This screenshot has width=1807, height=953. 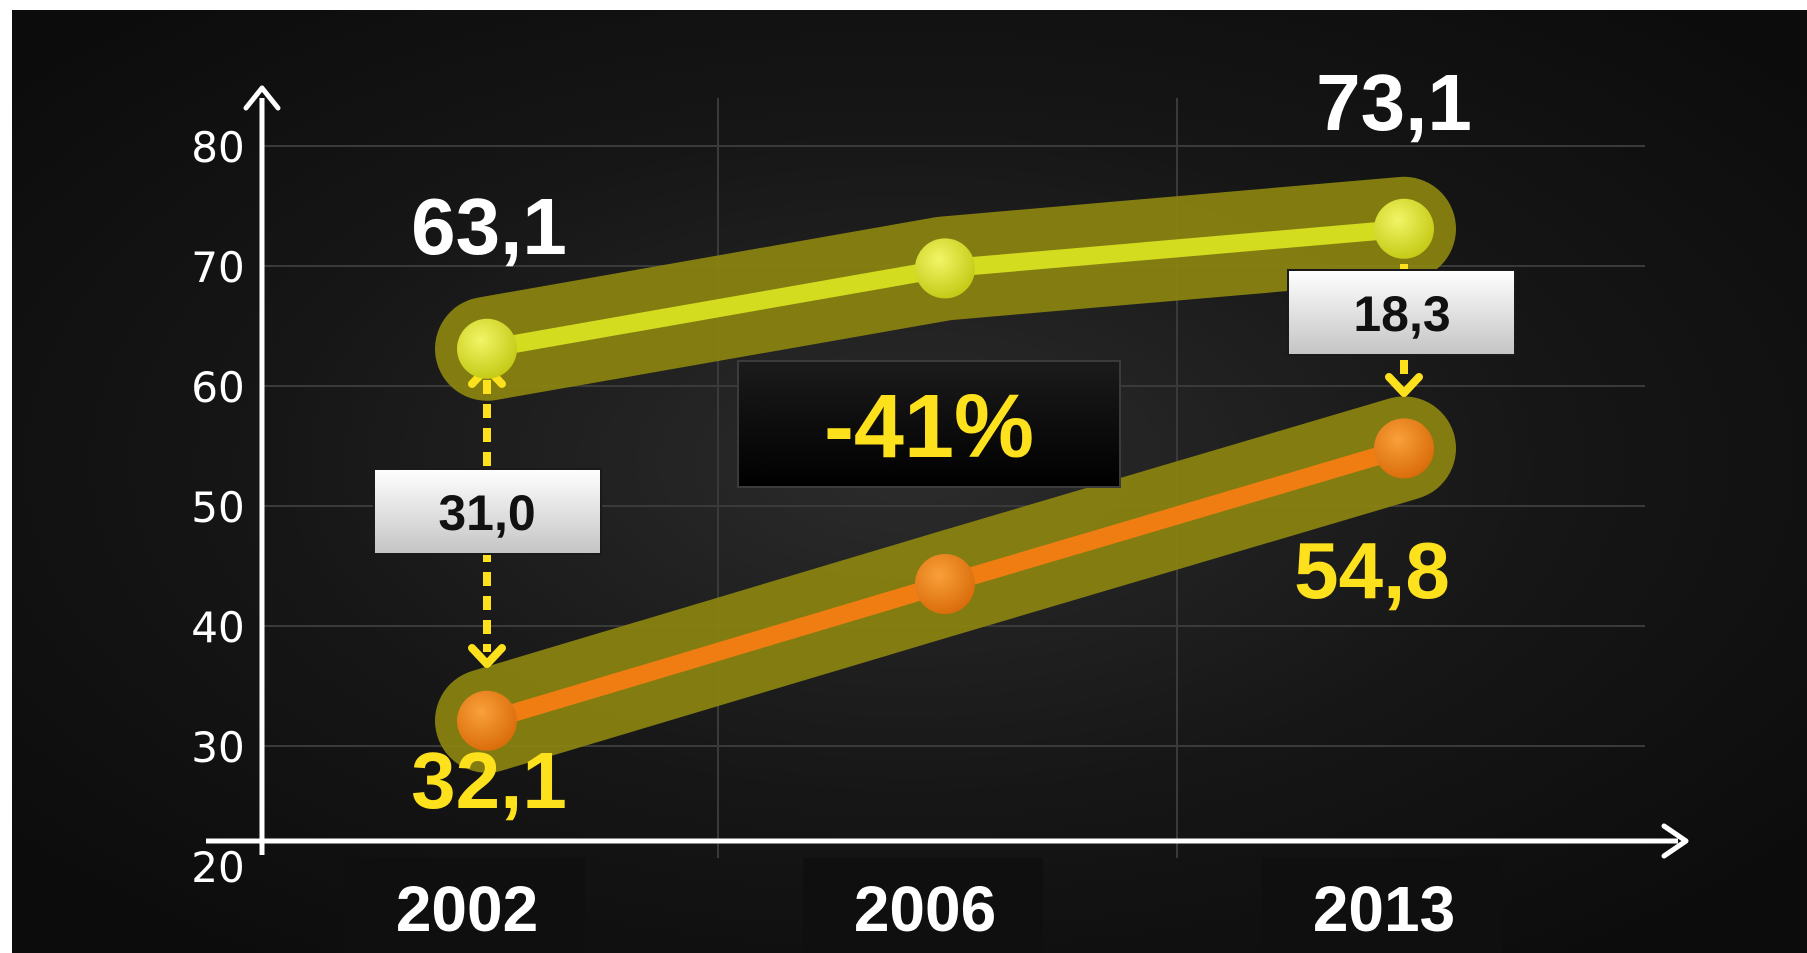 What do you see at coordinates (262, 98) in the screenshot?
I see `y-axis-arrow` at bounding box center [262, 98].